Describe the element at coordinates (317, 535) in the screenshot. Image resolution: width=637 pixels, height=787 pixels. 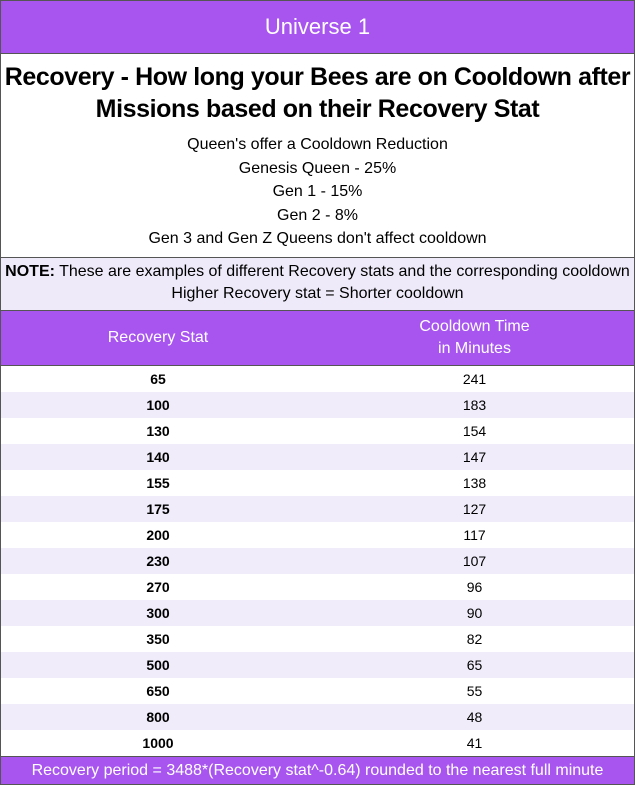
I see `table-row: 200 117` at that location.